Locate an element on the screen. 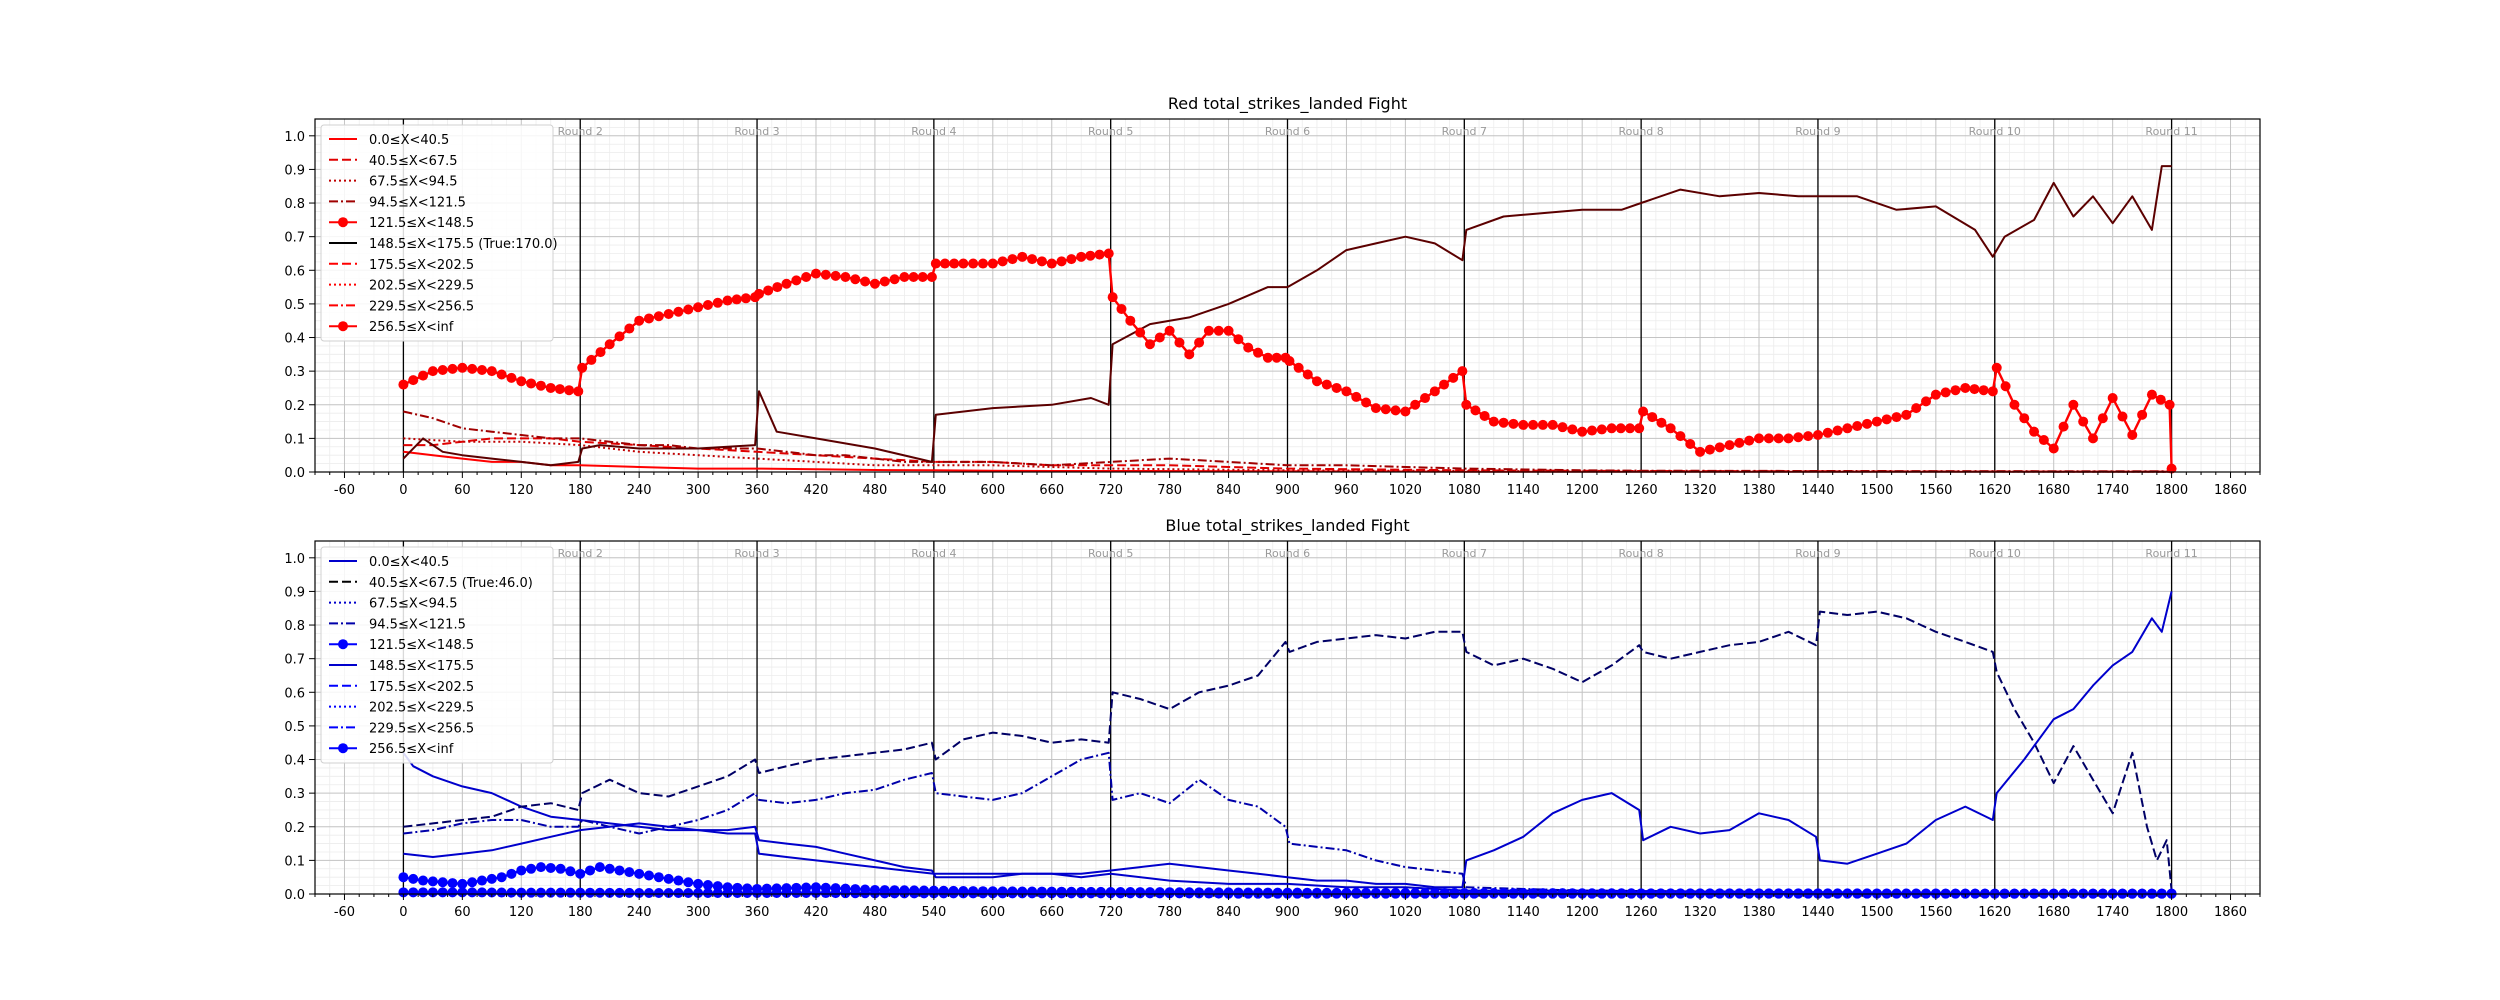 The height and width of the screenshot is (1000, 2500). blue-round-label: Round 10 is located at coordinates (1995, 553).